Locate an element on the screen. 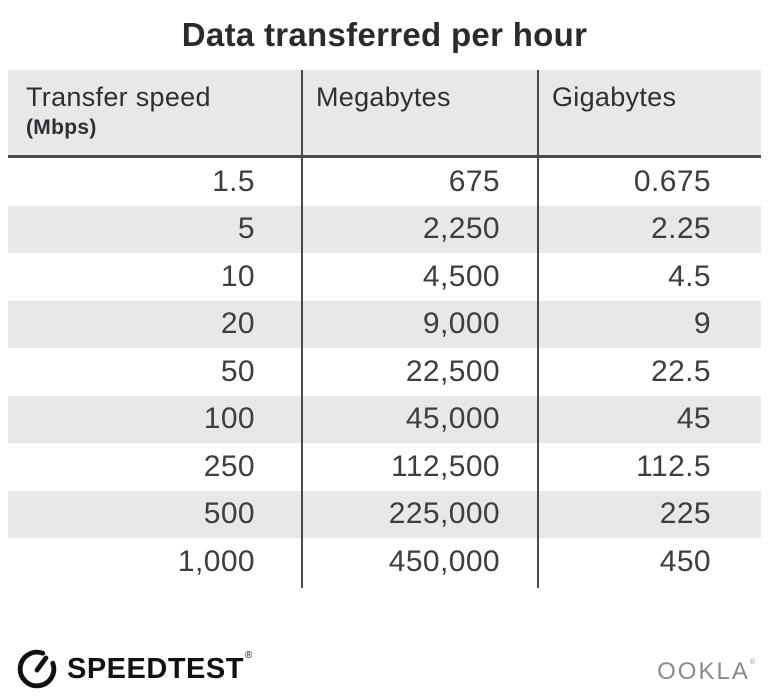 This screenshot has width=769, height=698. table-cell: 112,500 is located at coordinates (445, 466).